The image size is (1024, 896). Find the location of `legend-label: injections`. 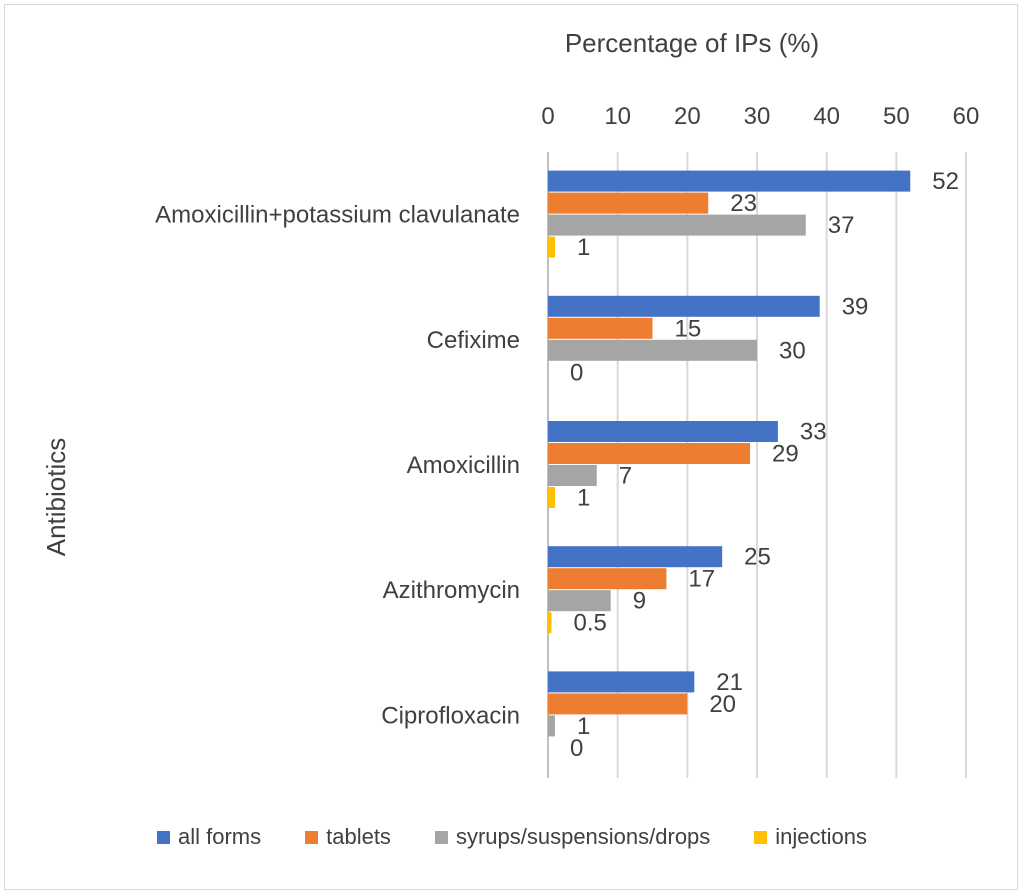

legend-label: injections is located at coordinates (821, 836).